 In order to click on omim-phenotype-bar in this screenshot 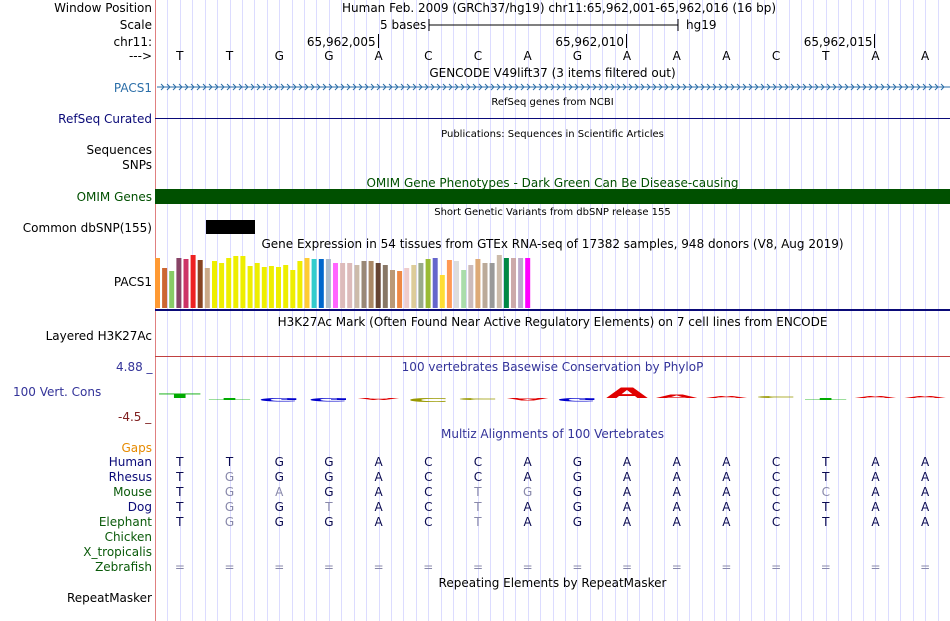, I will do `click(552, 196)`.